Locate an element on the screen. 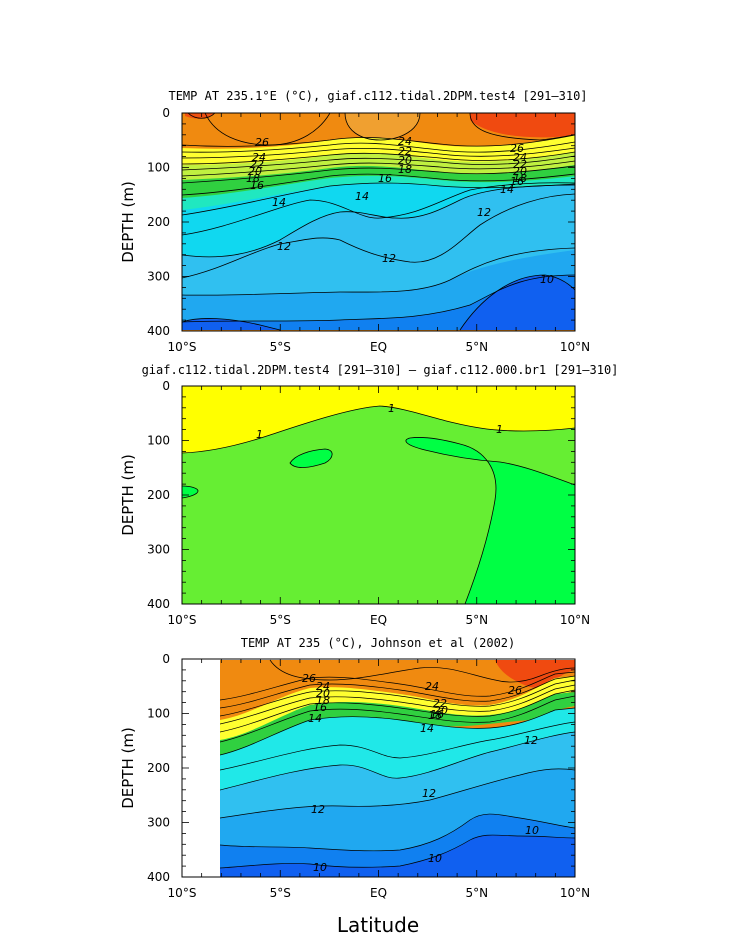 Image resolution: width=733 pixels, height=945 pixels. region-warm is located at coordinates (378, 419).